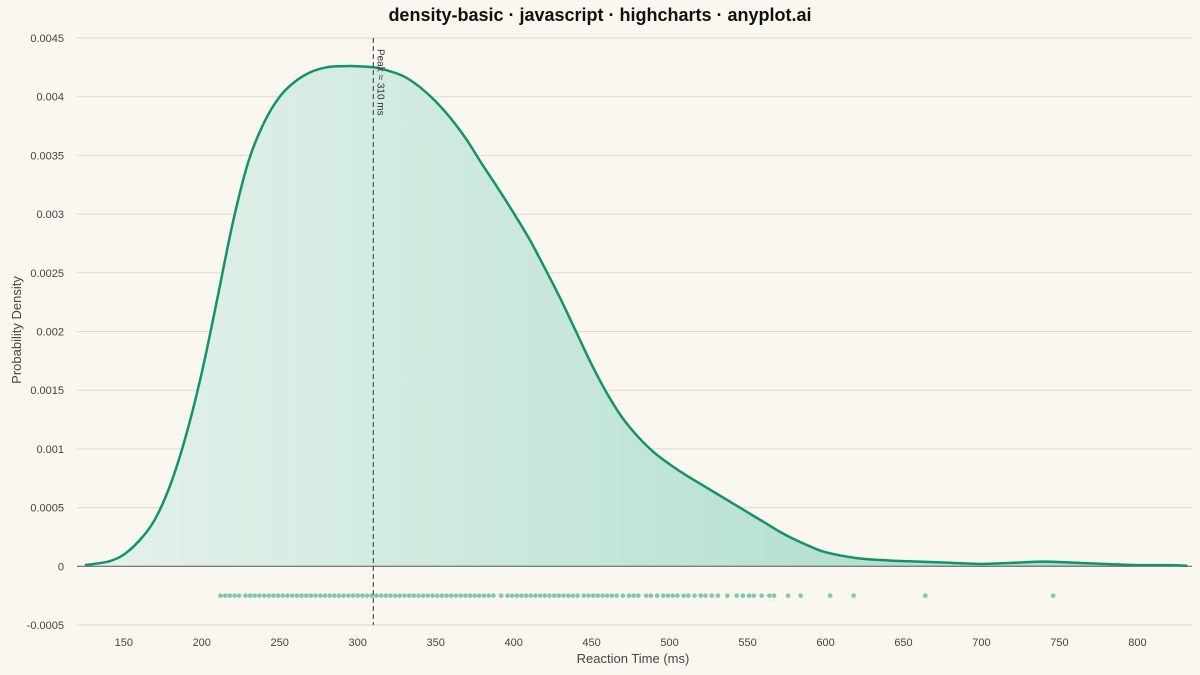 This screenshot has height=675, width=1200. I want to click on x-tick-label: 700, so click(981, 643).